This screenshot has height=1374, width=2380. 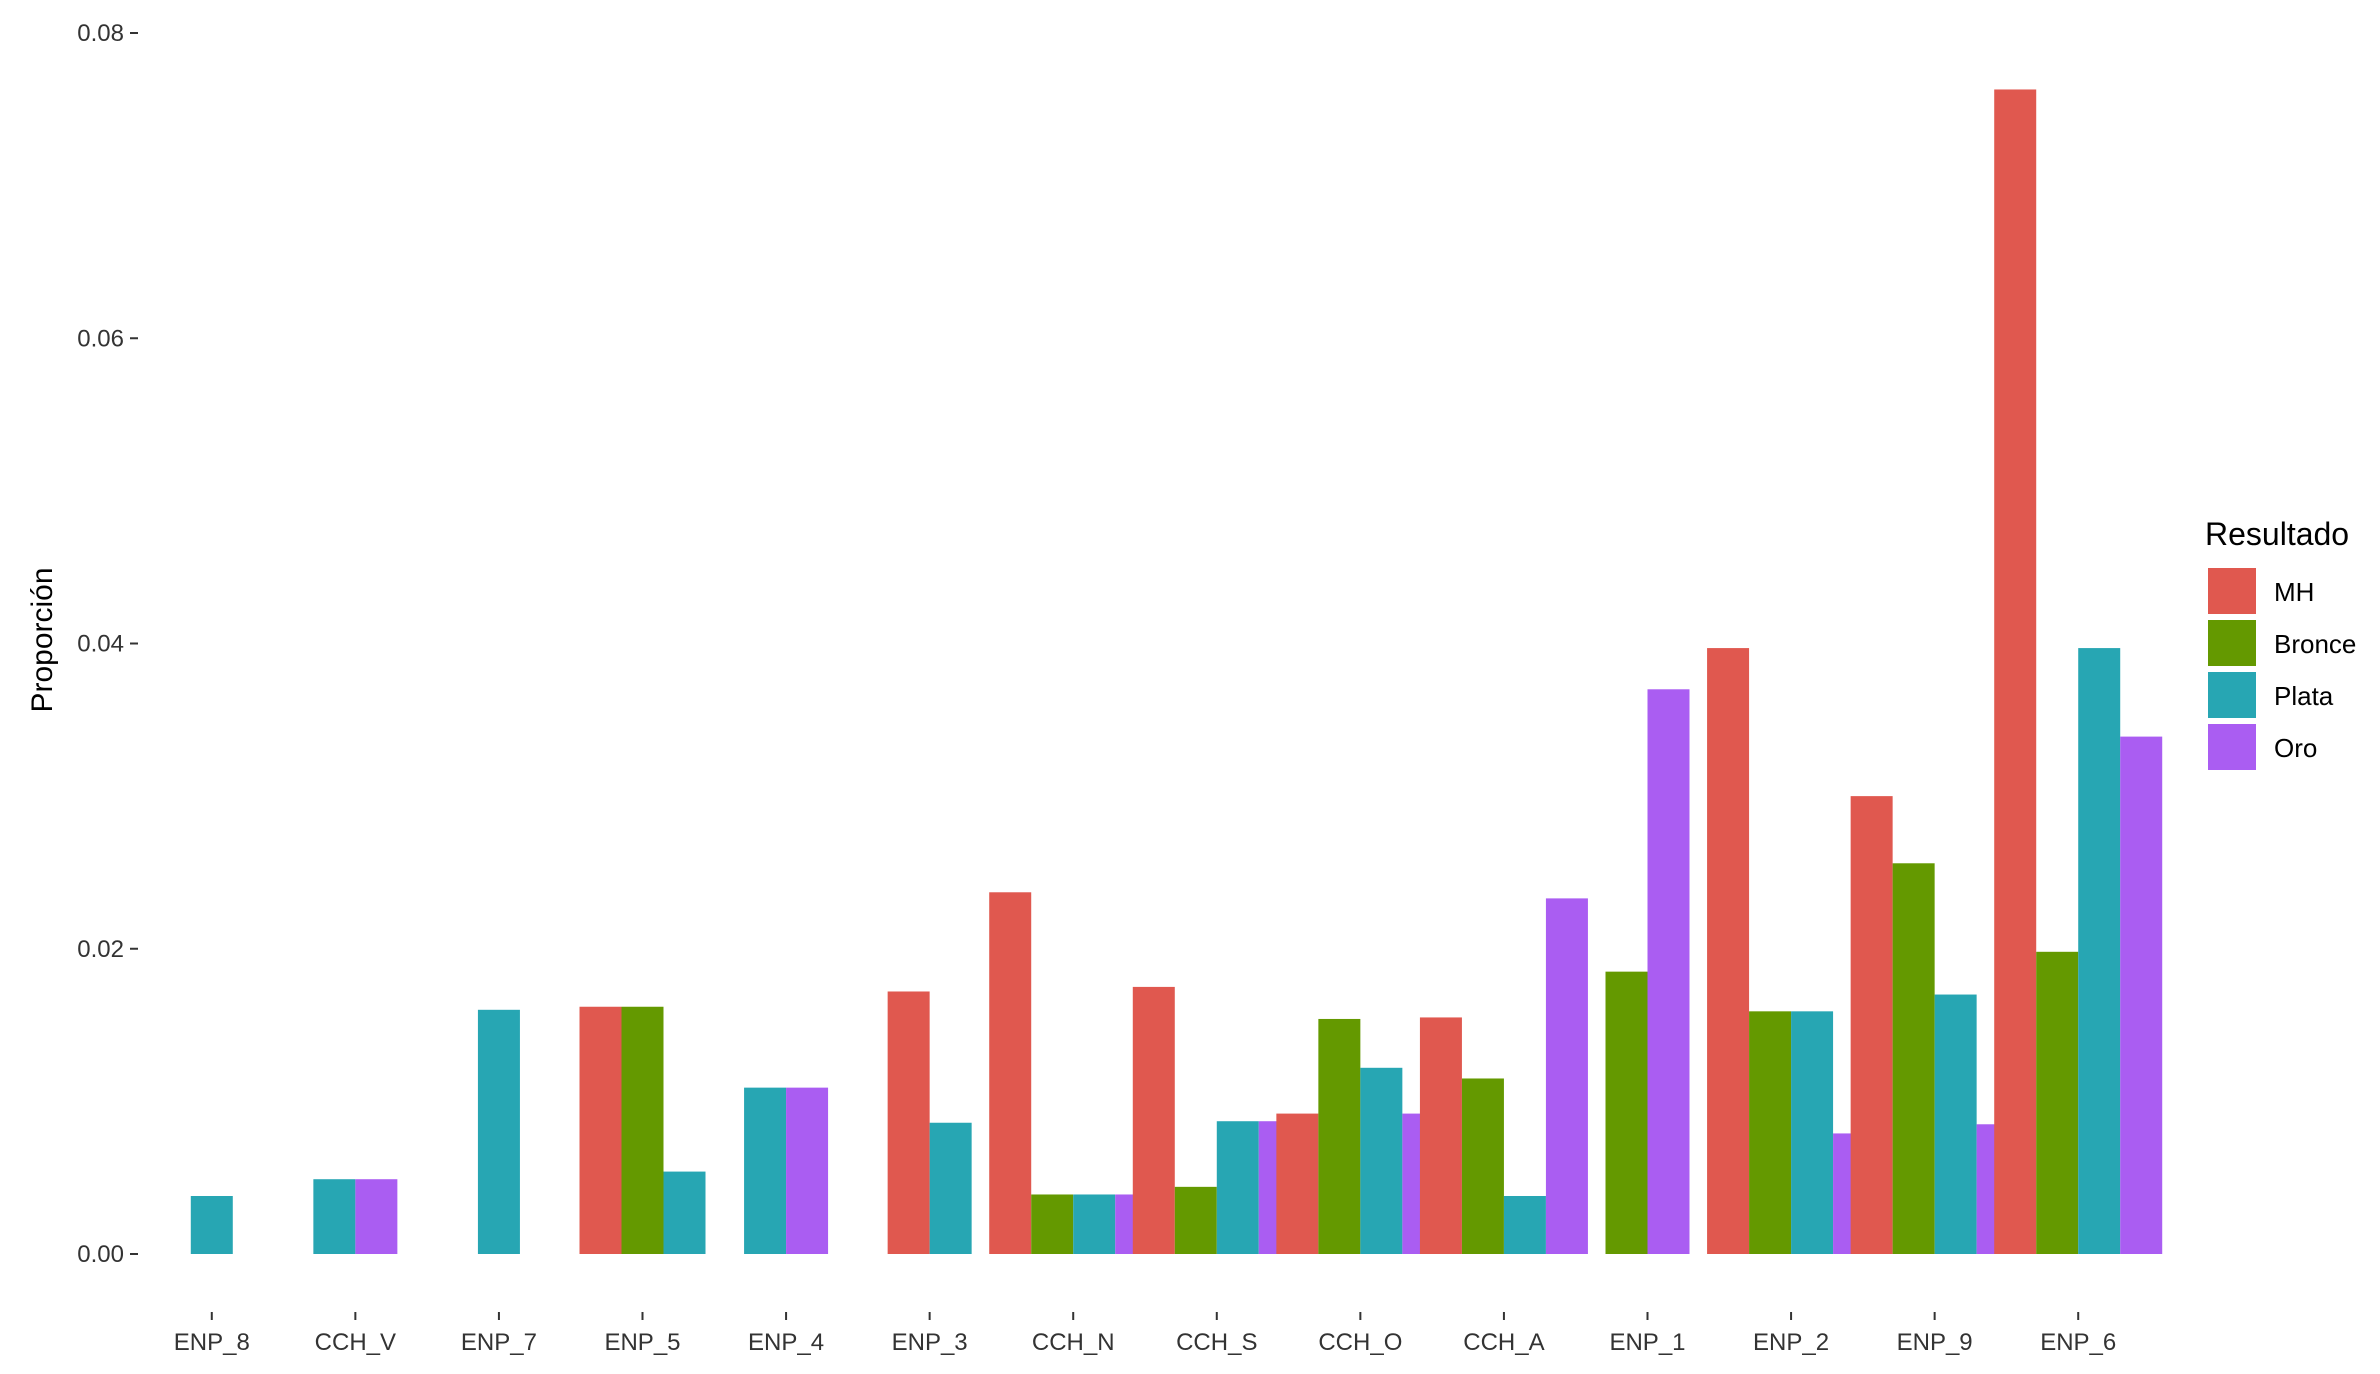 I want to click on bar-cch-a-mh, so click(x=1440, y=1135).